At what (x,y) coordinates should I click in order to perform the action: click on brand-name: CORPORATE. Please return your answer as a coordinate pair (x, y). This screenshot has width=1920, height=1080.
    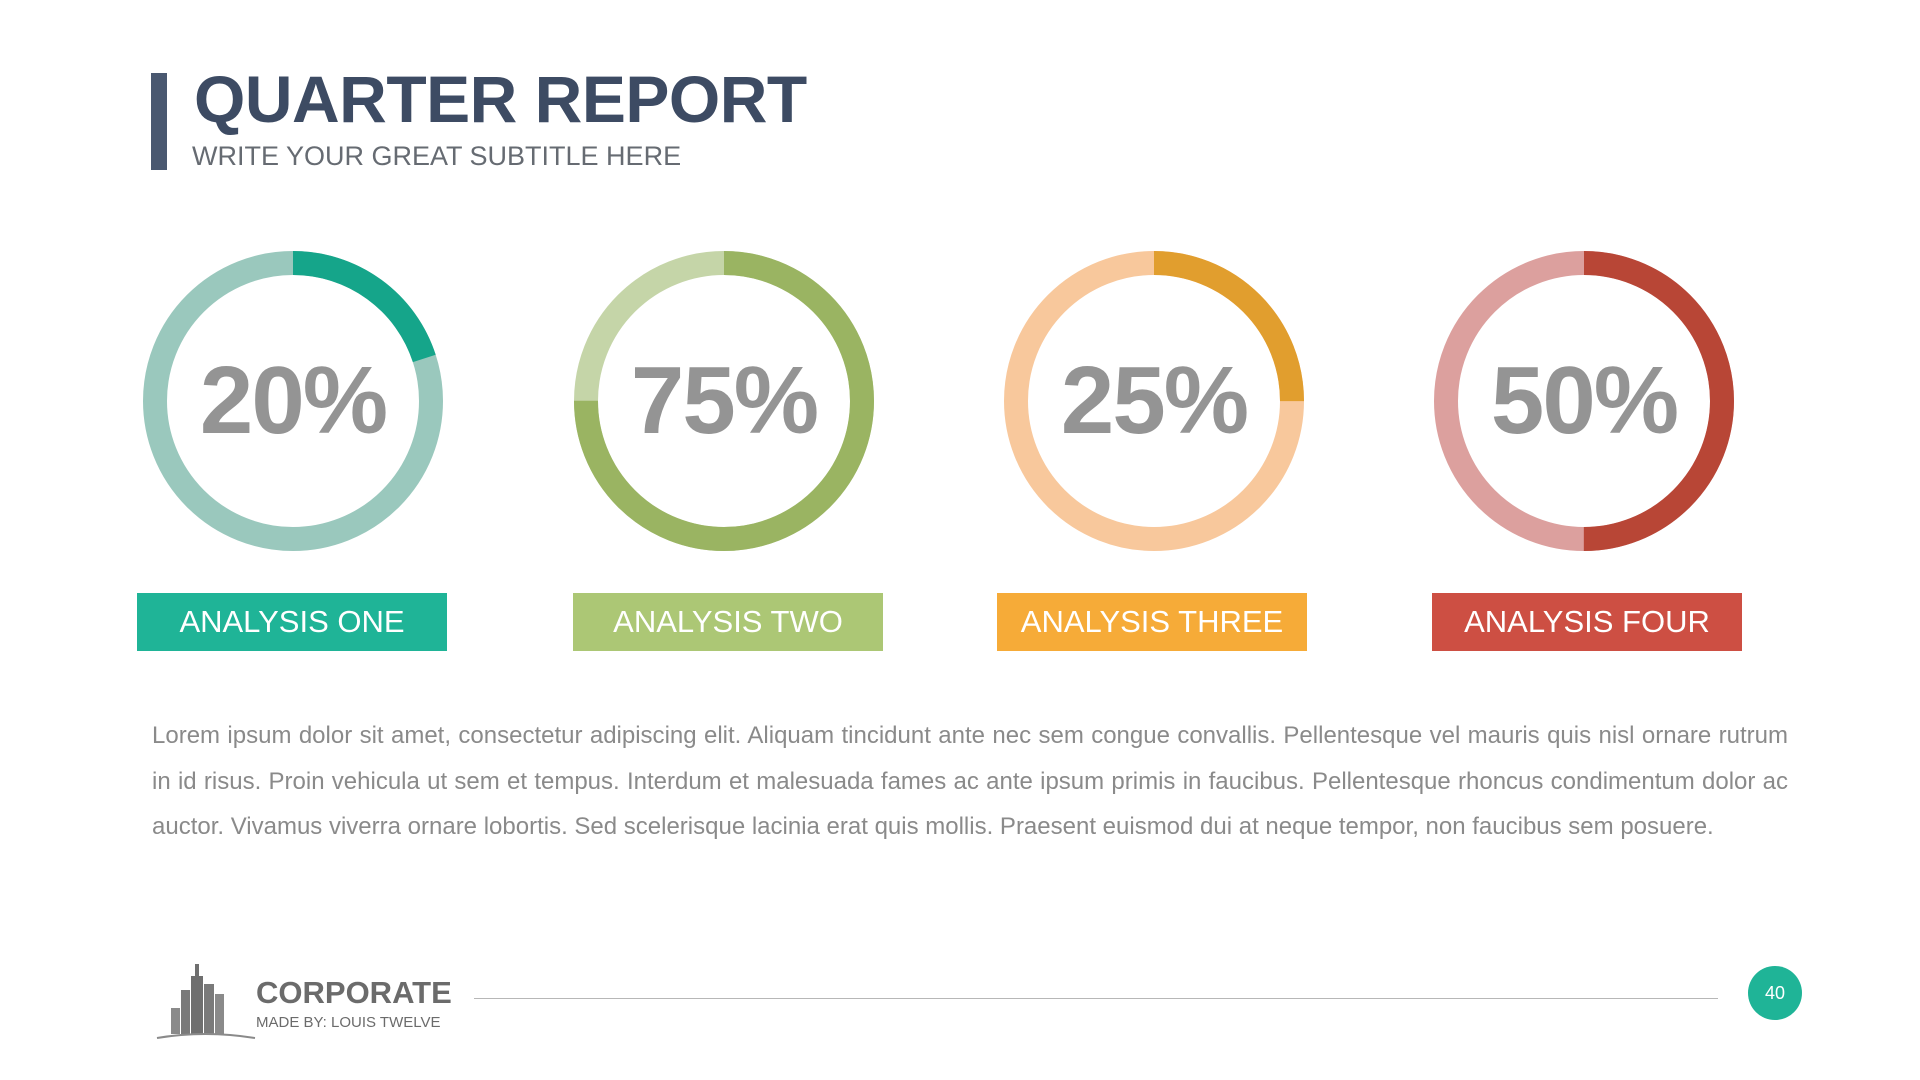
    Looking at the image, I should click on (354, 992).